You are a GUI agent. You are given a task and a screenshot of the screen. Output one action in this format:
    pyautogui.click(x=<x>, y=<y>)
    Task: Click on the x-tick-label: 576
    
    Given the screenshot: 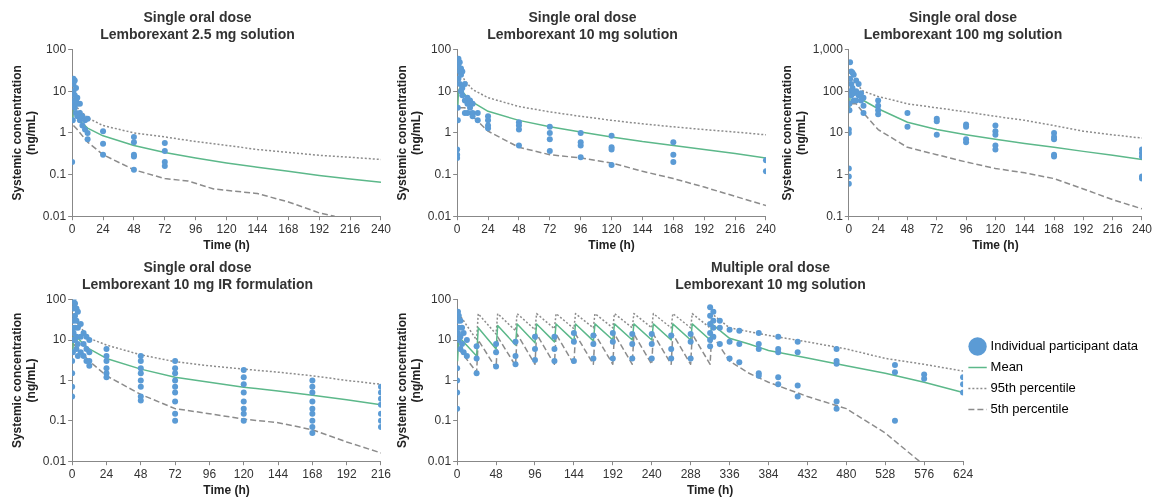 What is the action you would take?
    pyautogui.click(x=924, y=473)
    